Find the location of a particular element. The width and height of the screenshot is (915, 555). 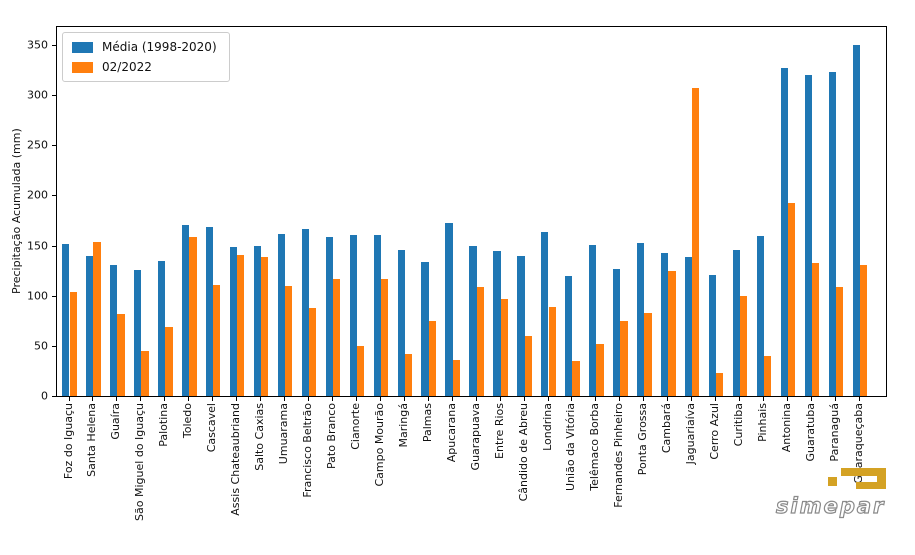

y-tick-label: 200 is located at coordinates (37, 195).